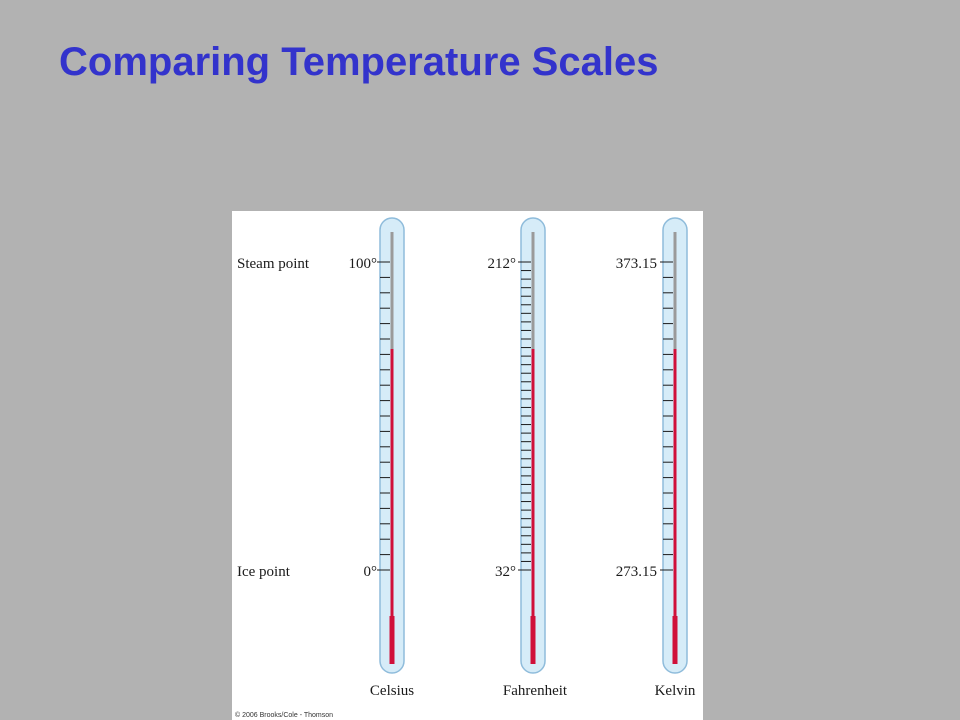  What do you see at coordinates (264, 572) in the screenshot?
I see `ice-point-label: Ice point` at bounding box center [264, 572].